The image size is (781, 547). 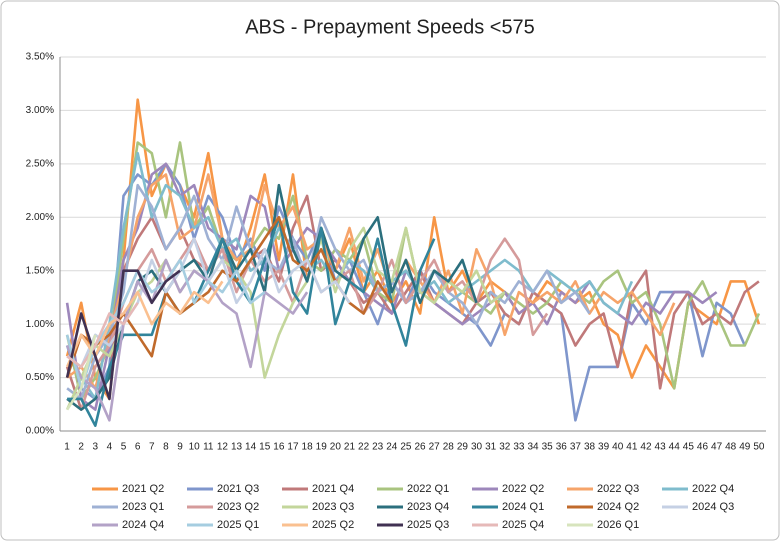 I want to click on x-tick-label: 9, so click(x=180, y=447).